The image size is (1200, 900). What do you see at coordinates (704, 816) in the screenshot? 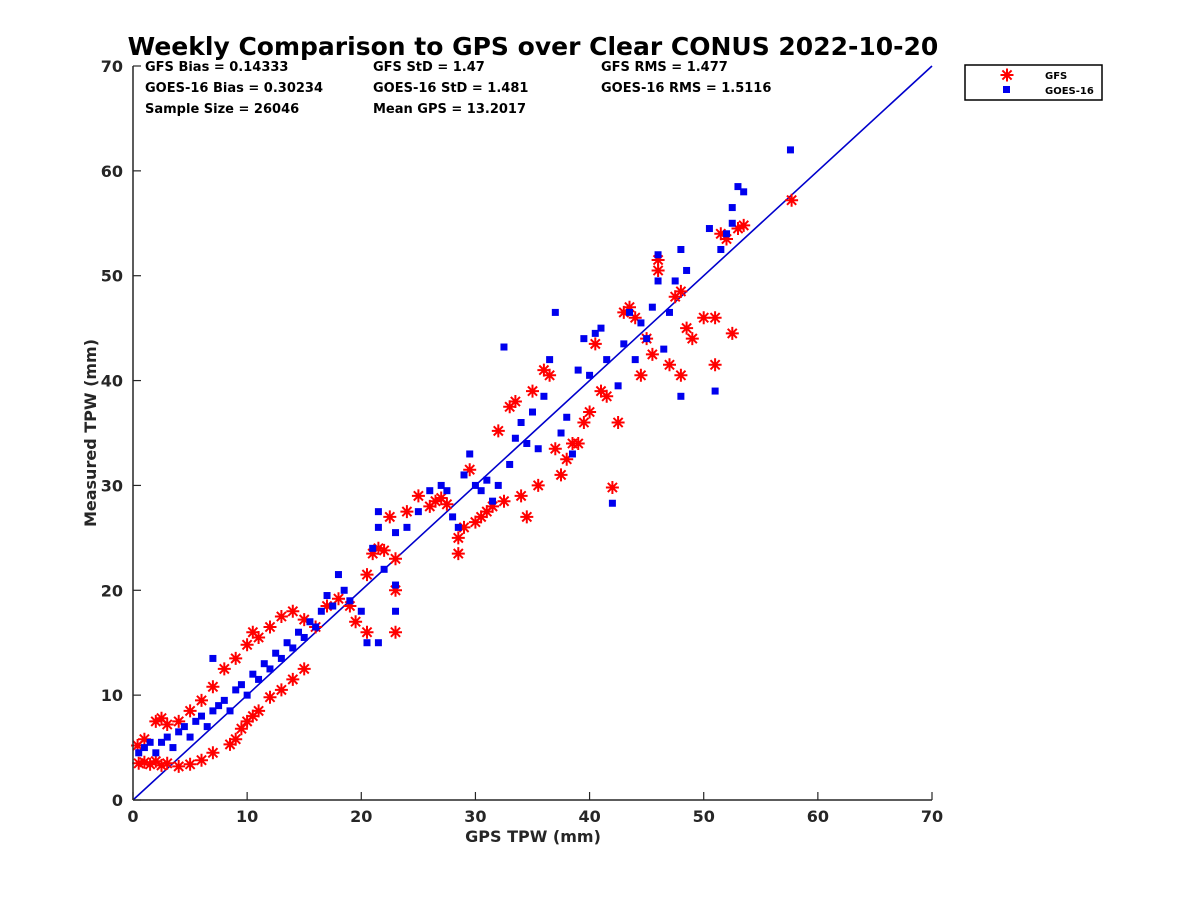
I see `x-tick-label: 50` at bounding box center [704, 816].